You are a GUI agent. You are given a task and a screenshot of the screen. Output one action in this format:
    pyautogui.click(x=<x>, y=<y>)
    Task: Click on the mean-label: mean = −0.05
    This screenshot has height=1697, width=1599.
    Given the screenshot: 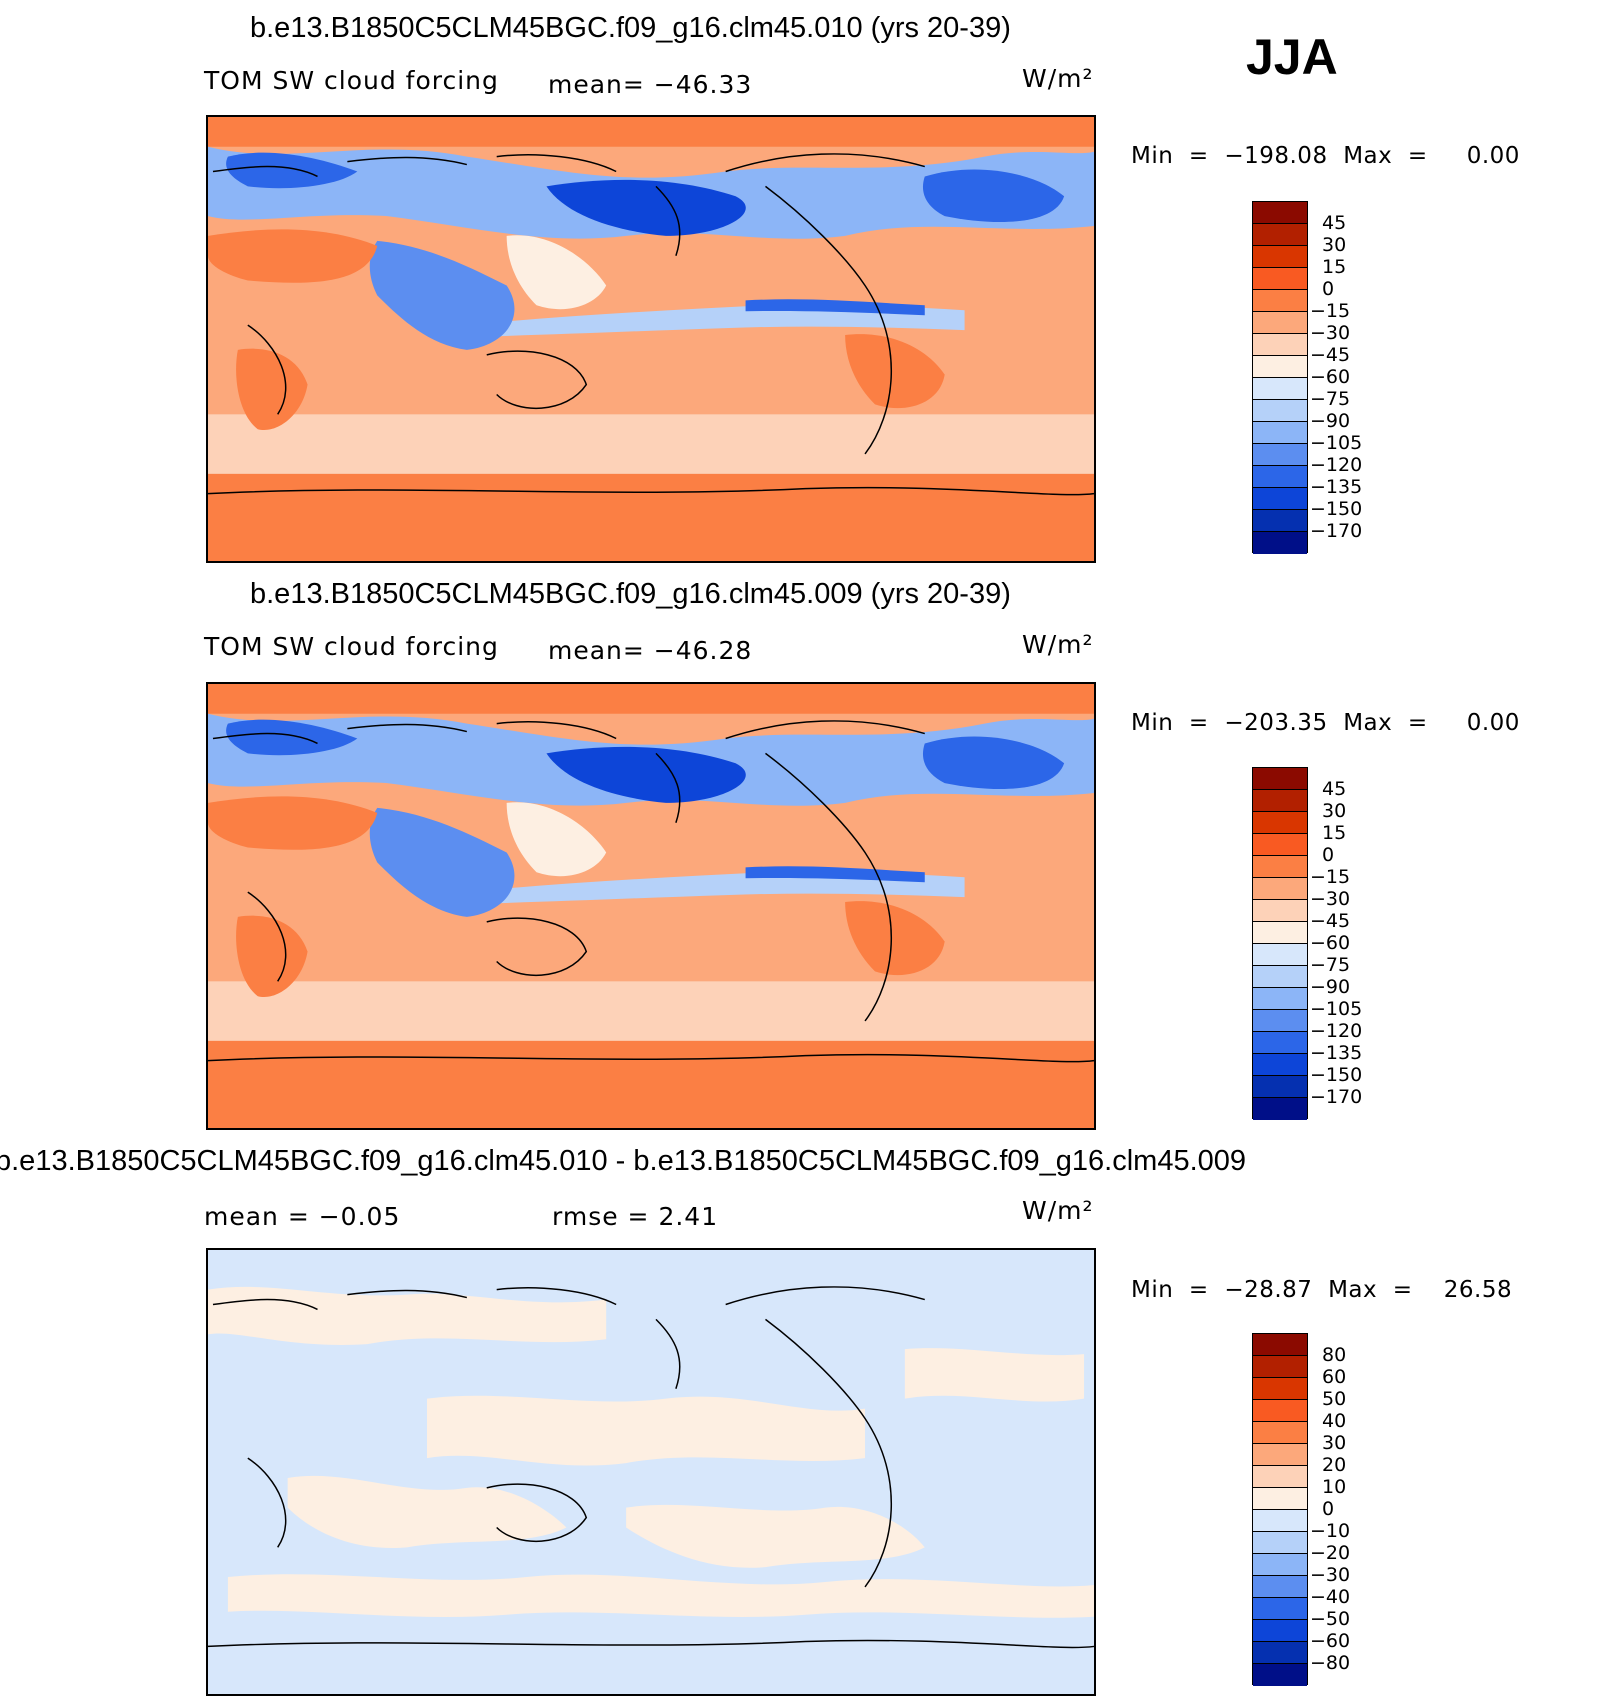 What is the action you would take?
    pyautogui.click(x=302, y=1216)
    